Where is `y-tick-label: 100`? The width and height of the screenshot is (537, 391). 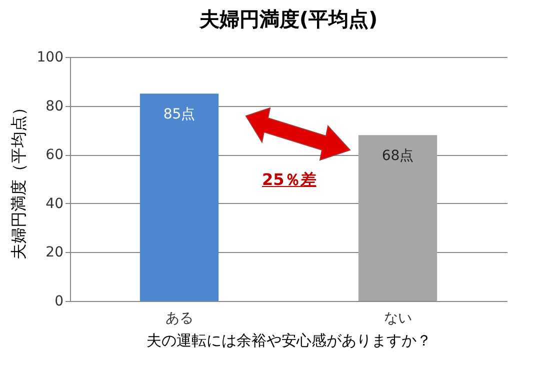
y-tick-label: 100 is located at coordinates (50, 58).